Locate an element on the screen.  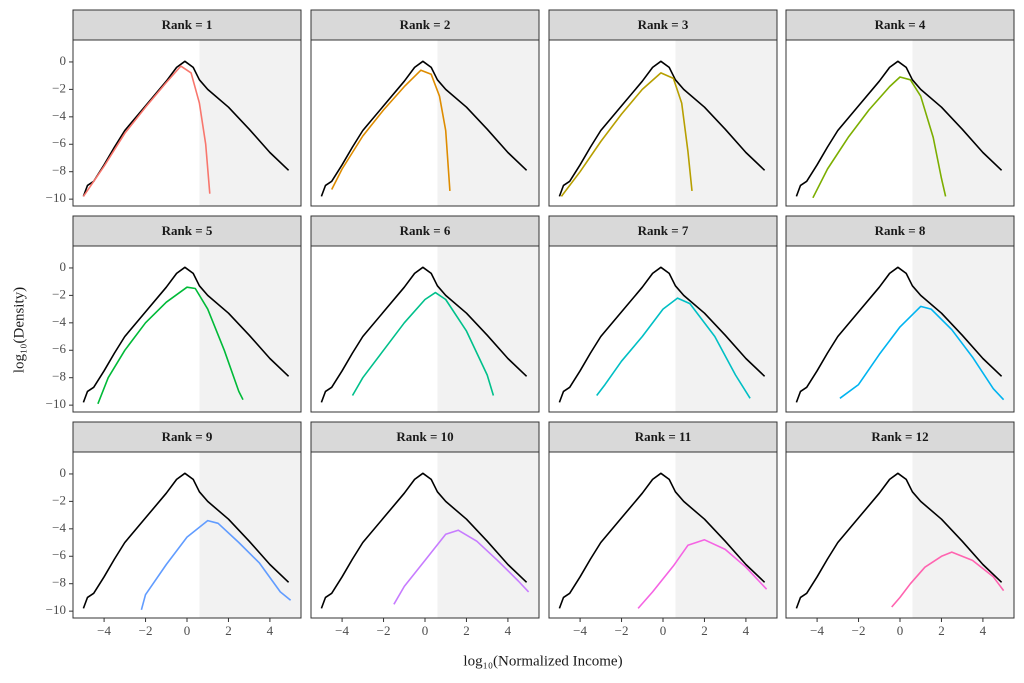
panel: Rank = 4 is located at coordinates (900, 108).